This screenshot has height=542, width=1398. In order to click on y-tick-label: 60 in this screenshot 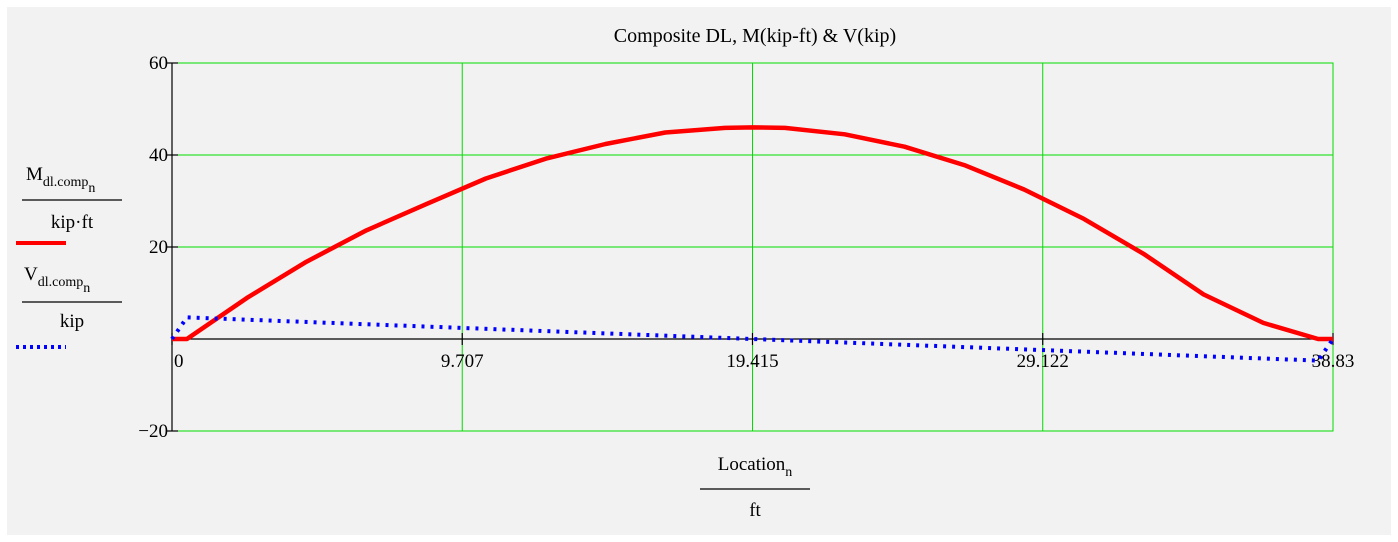, I will do `click(158, 63)`.